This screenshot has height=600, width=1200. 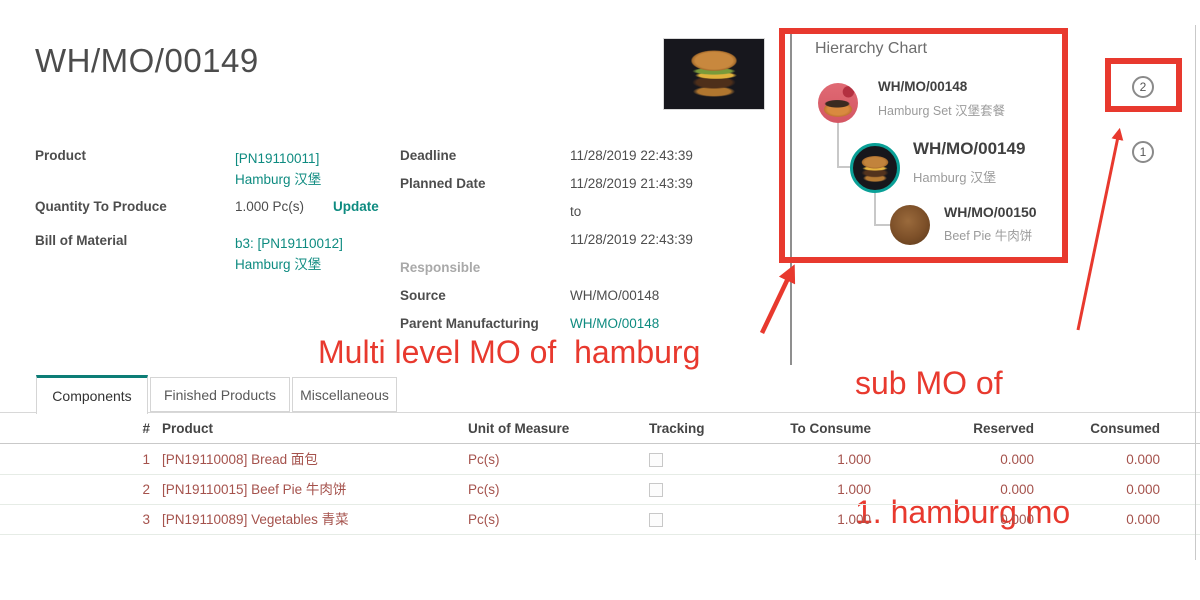 What do you see at coordinates (631, 155) in the screenshot?
I see `deadline-value: 11/28/2019 22:43:39` at bounding box center [631, 155].